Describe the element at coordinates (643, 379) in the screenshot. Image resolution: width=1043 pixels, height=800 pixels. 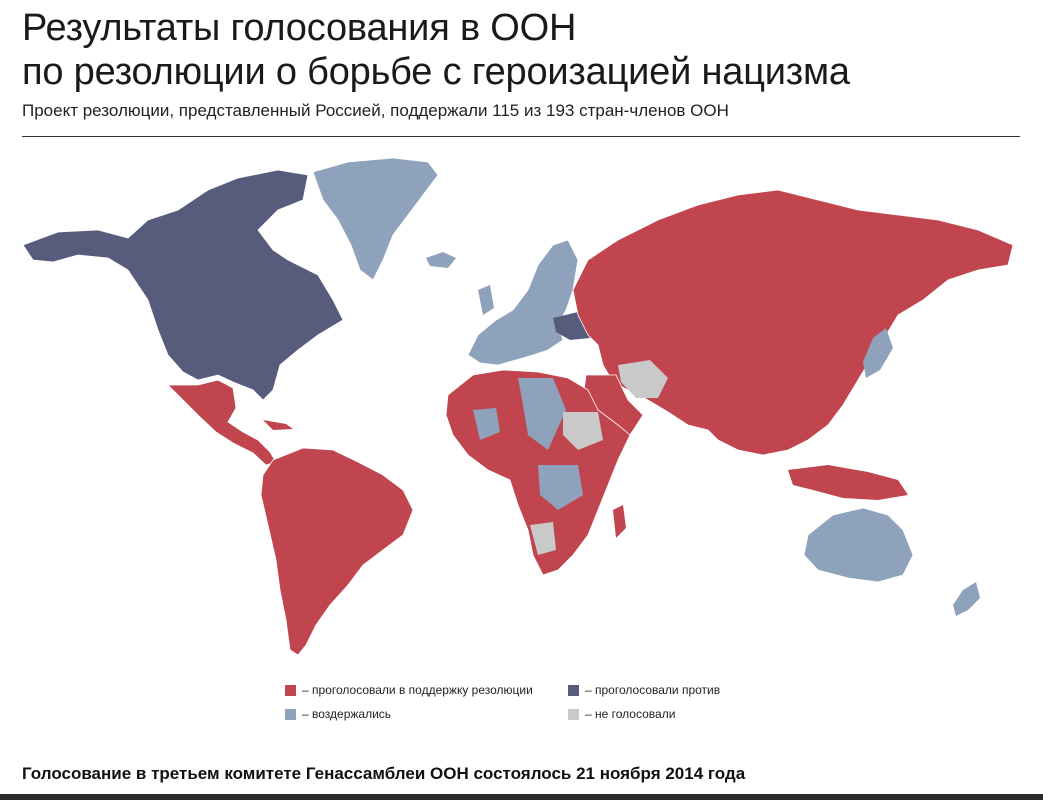
I see `region-iran` at that location.